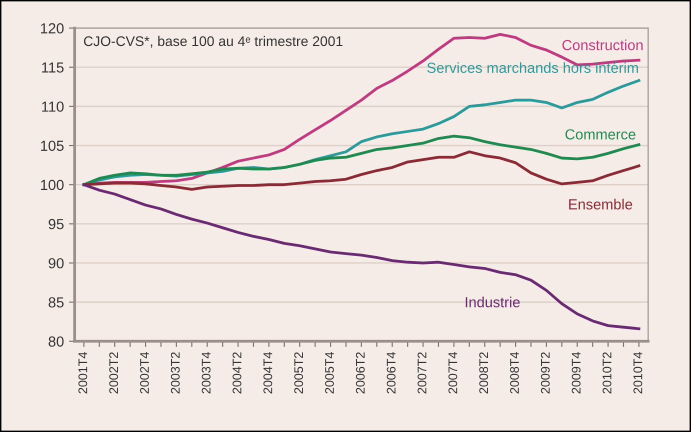 This screenshot has width=691, height=432. What do you see at coordinates (607, 373) in the screenshot?
I see `x-tick-label: 2010T2` at bounding box center [607, 373].